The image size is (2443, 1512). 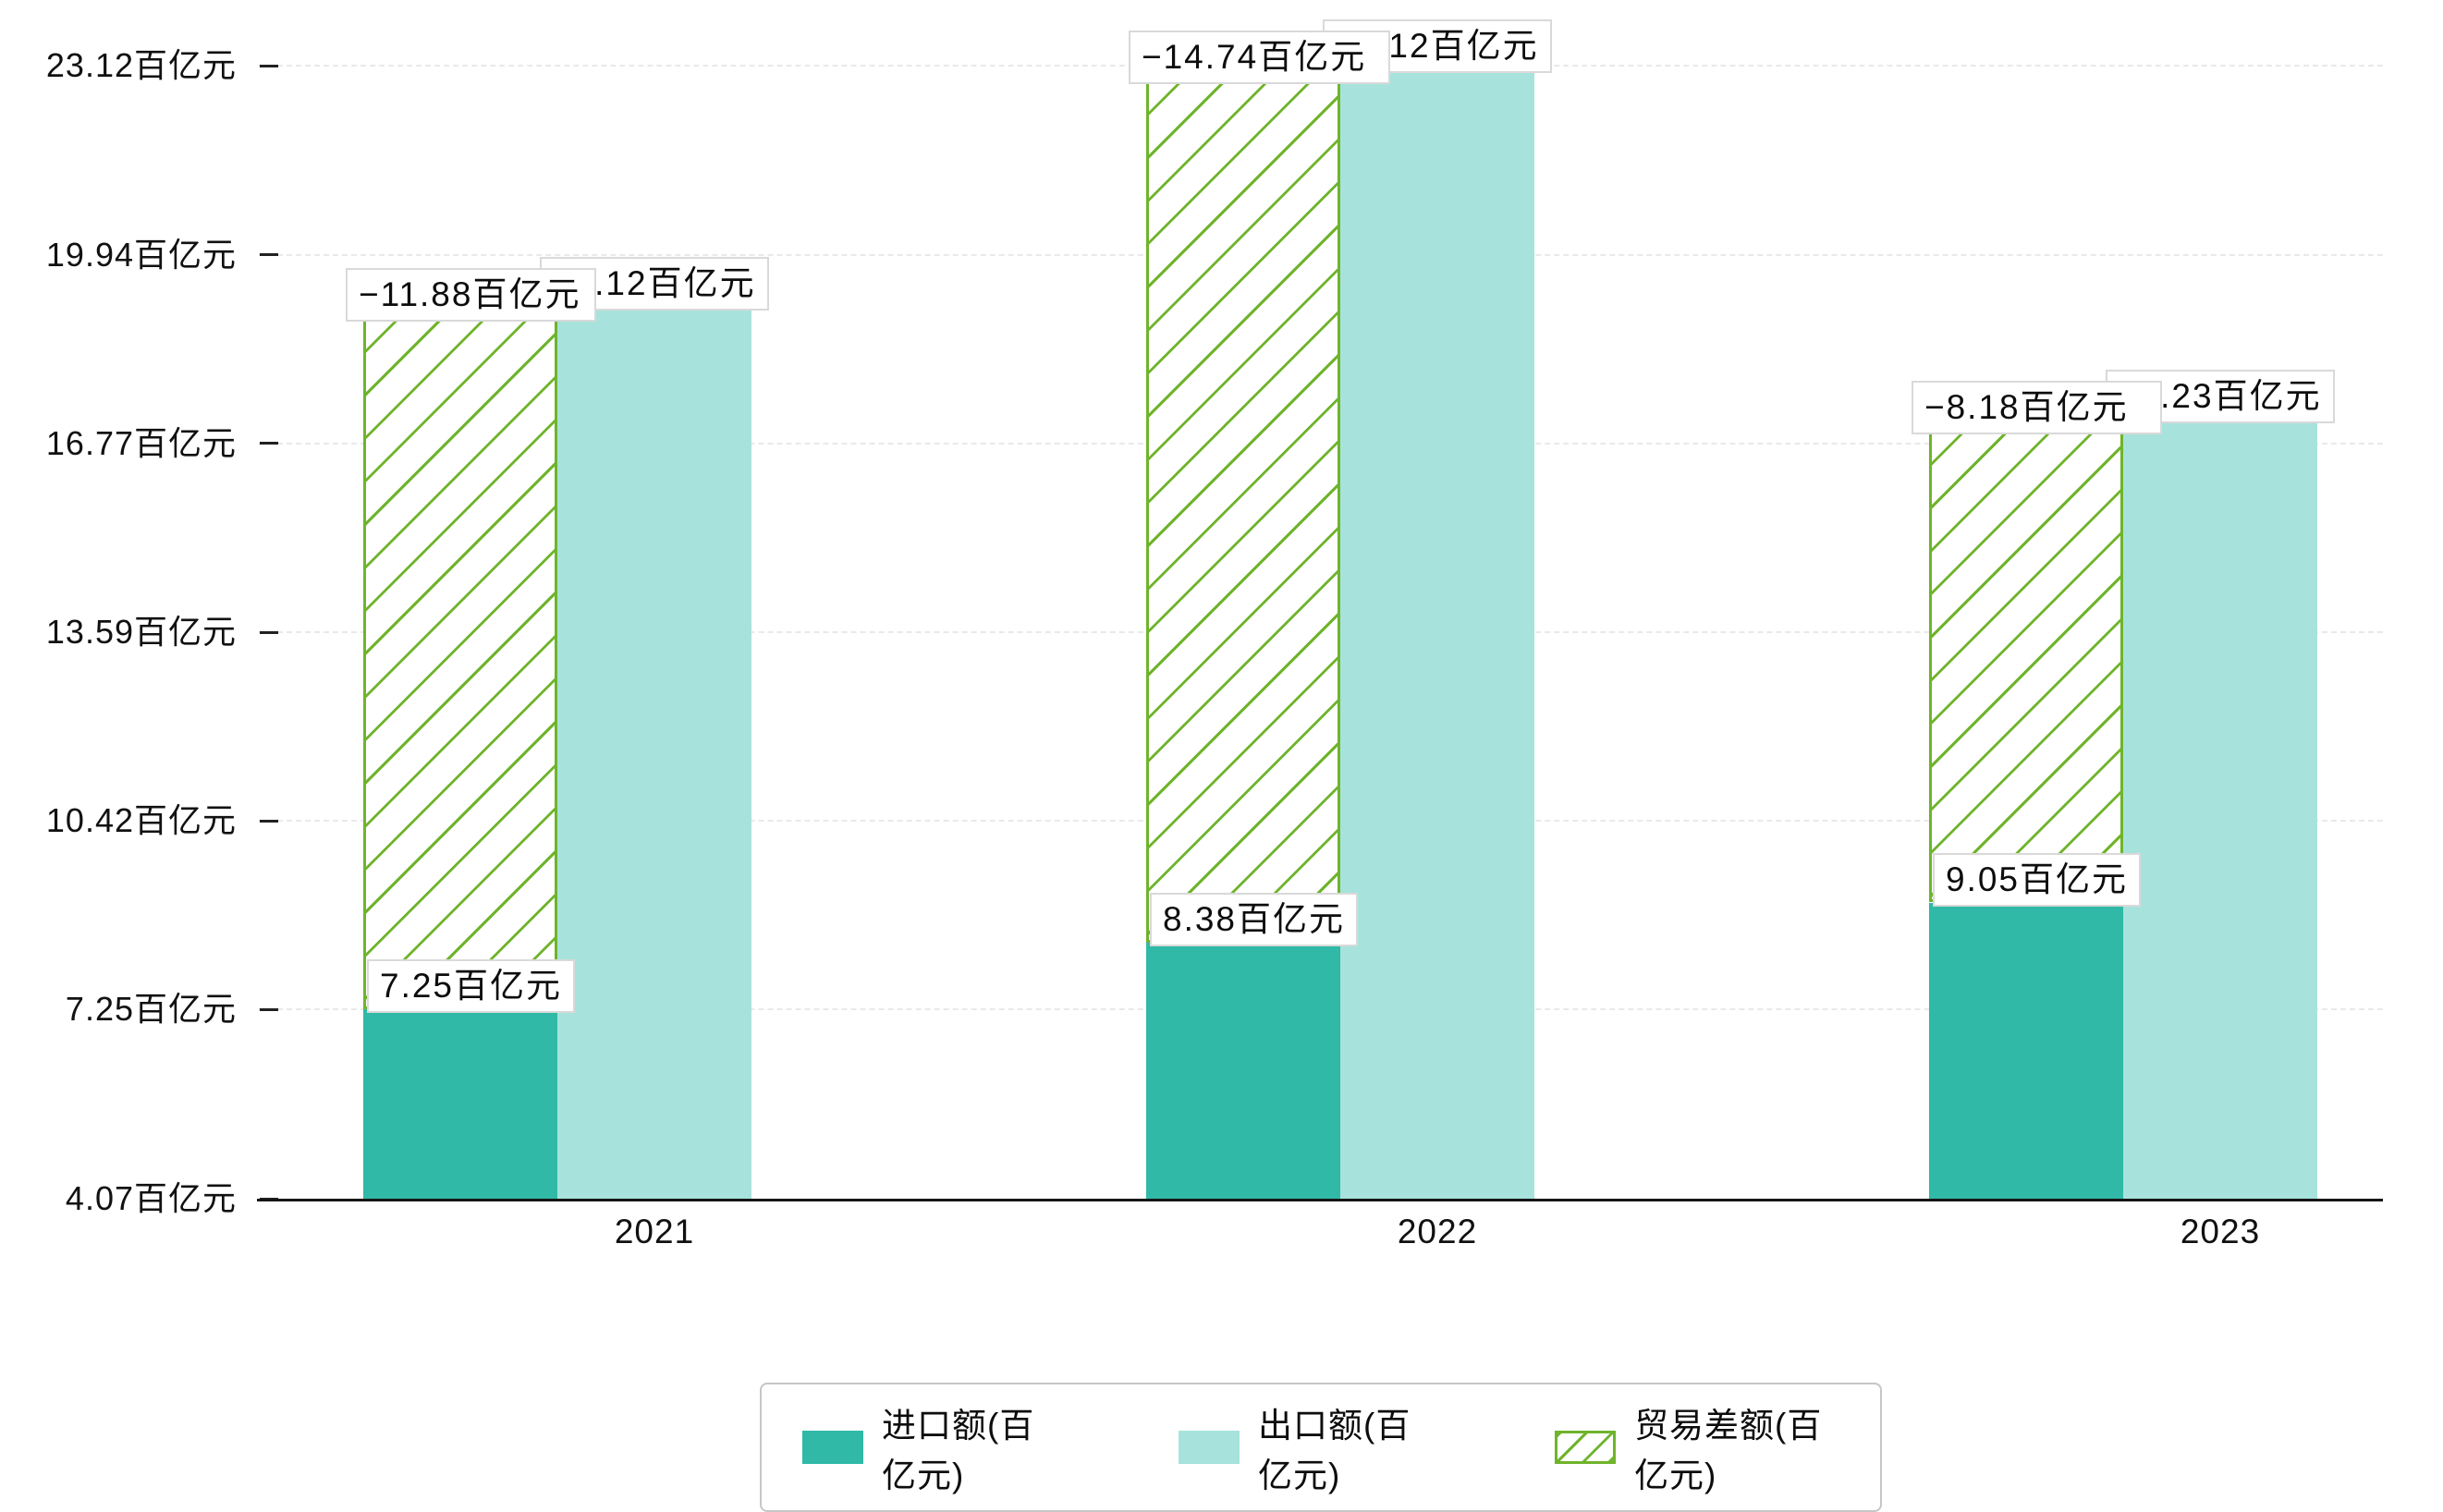 I want to click on bar-import-2023, so click(x=2026, y=1051).